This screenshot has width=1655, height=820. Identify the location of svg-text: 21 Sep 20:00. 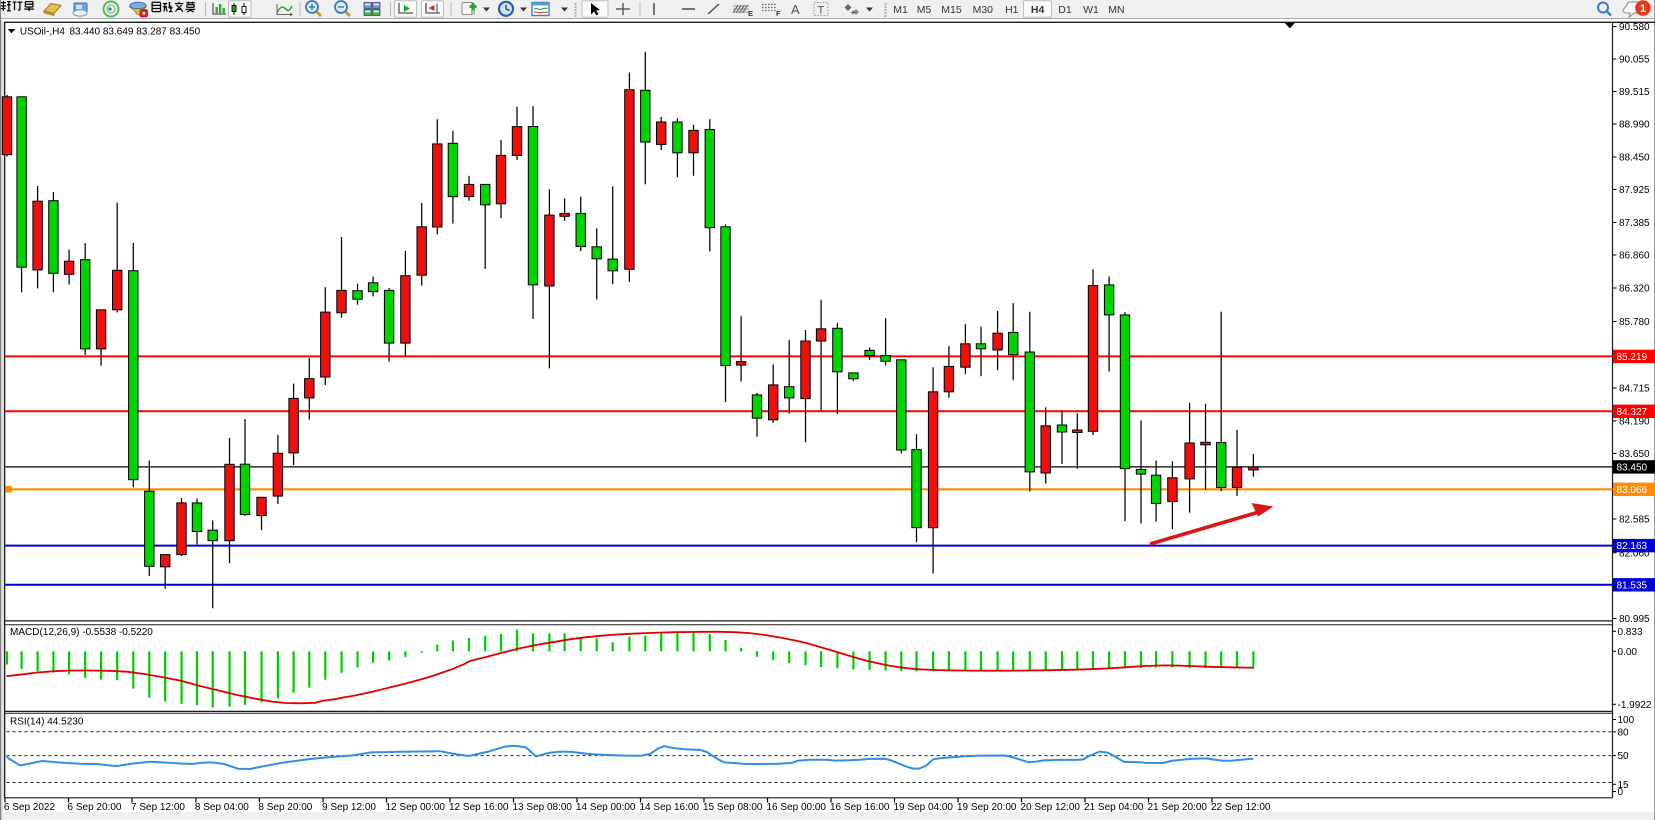
(1178, 807).